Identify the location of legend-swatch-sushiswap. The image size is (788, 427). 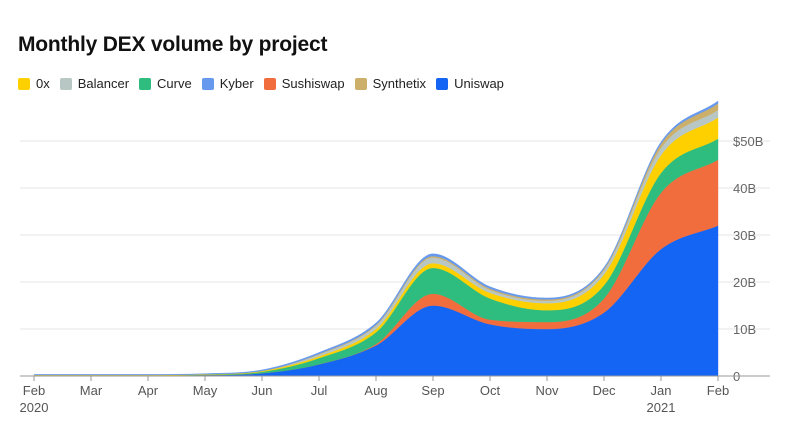
(269, 83).